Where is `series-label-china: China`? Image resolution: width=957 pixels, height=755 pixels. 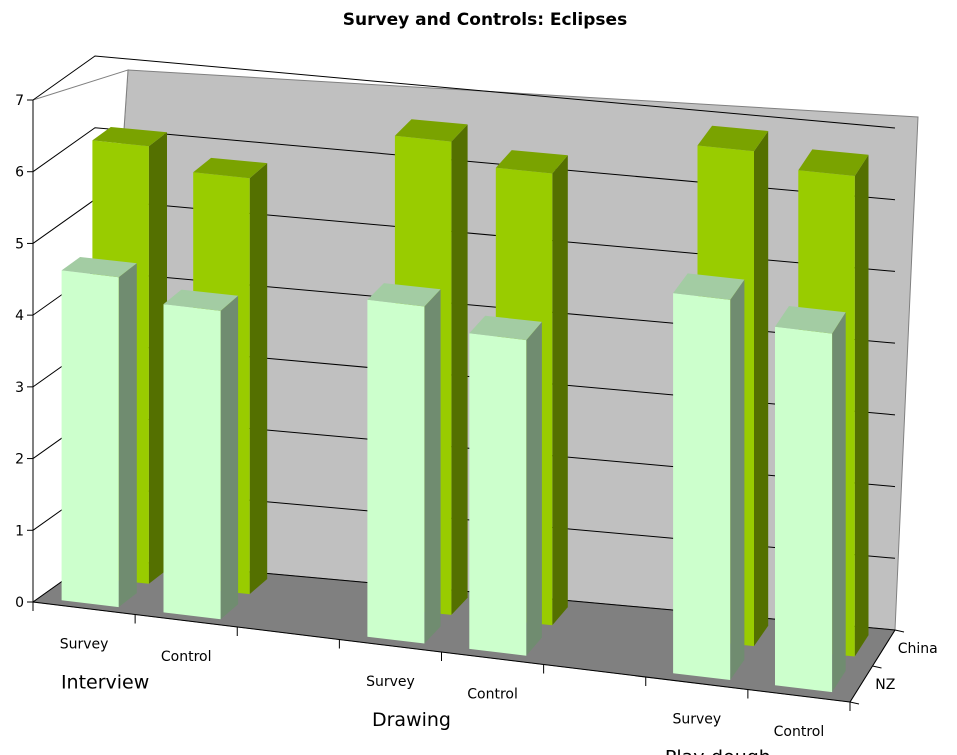 series-label-china: China is located at coordinates (918, 649).